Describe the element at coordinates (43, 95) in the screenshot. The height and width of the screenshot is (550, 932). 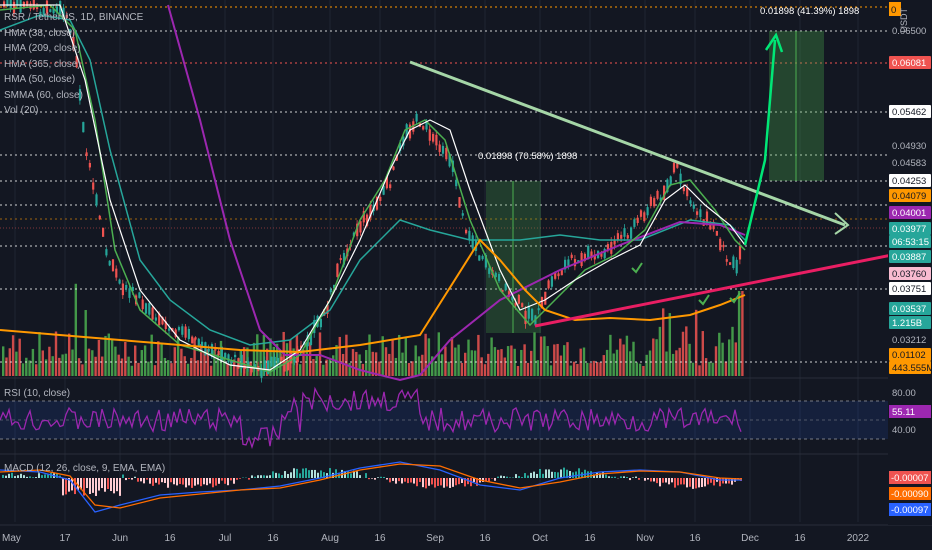
I see `legend-smma: SMMA (60, close)` at that location.